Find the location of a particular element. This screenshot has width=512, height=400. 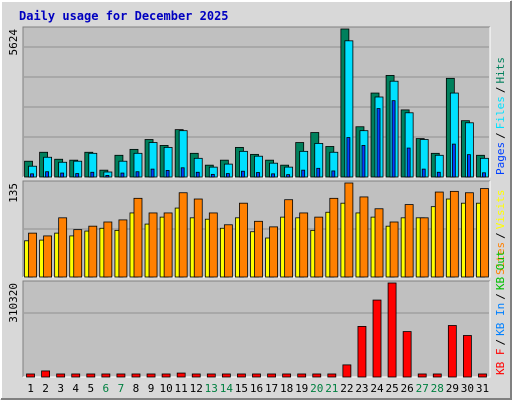

x-tick-label: 10 is located at coordinates (165, 388).